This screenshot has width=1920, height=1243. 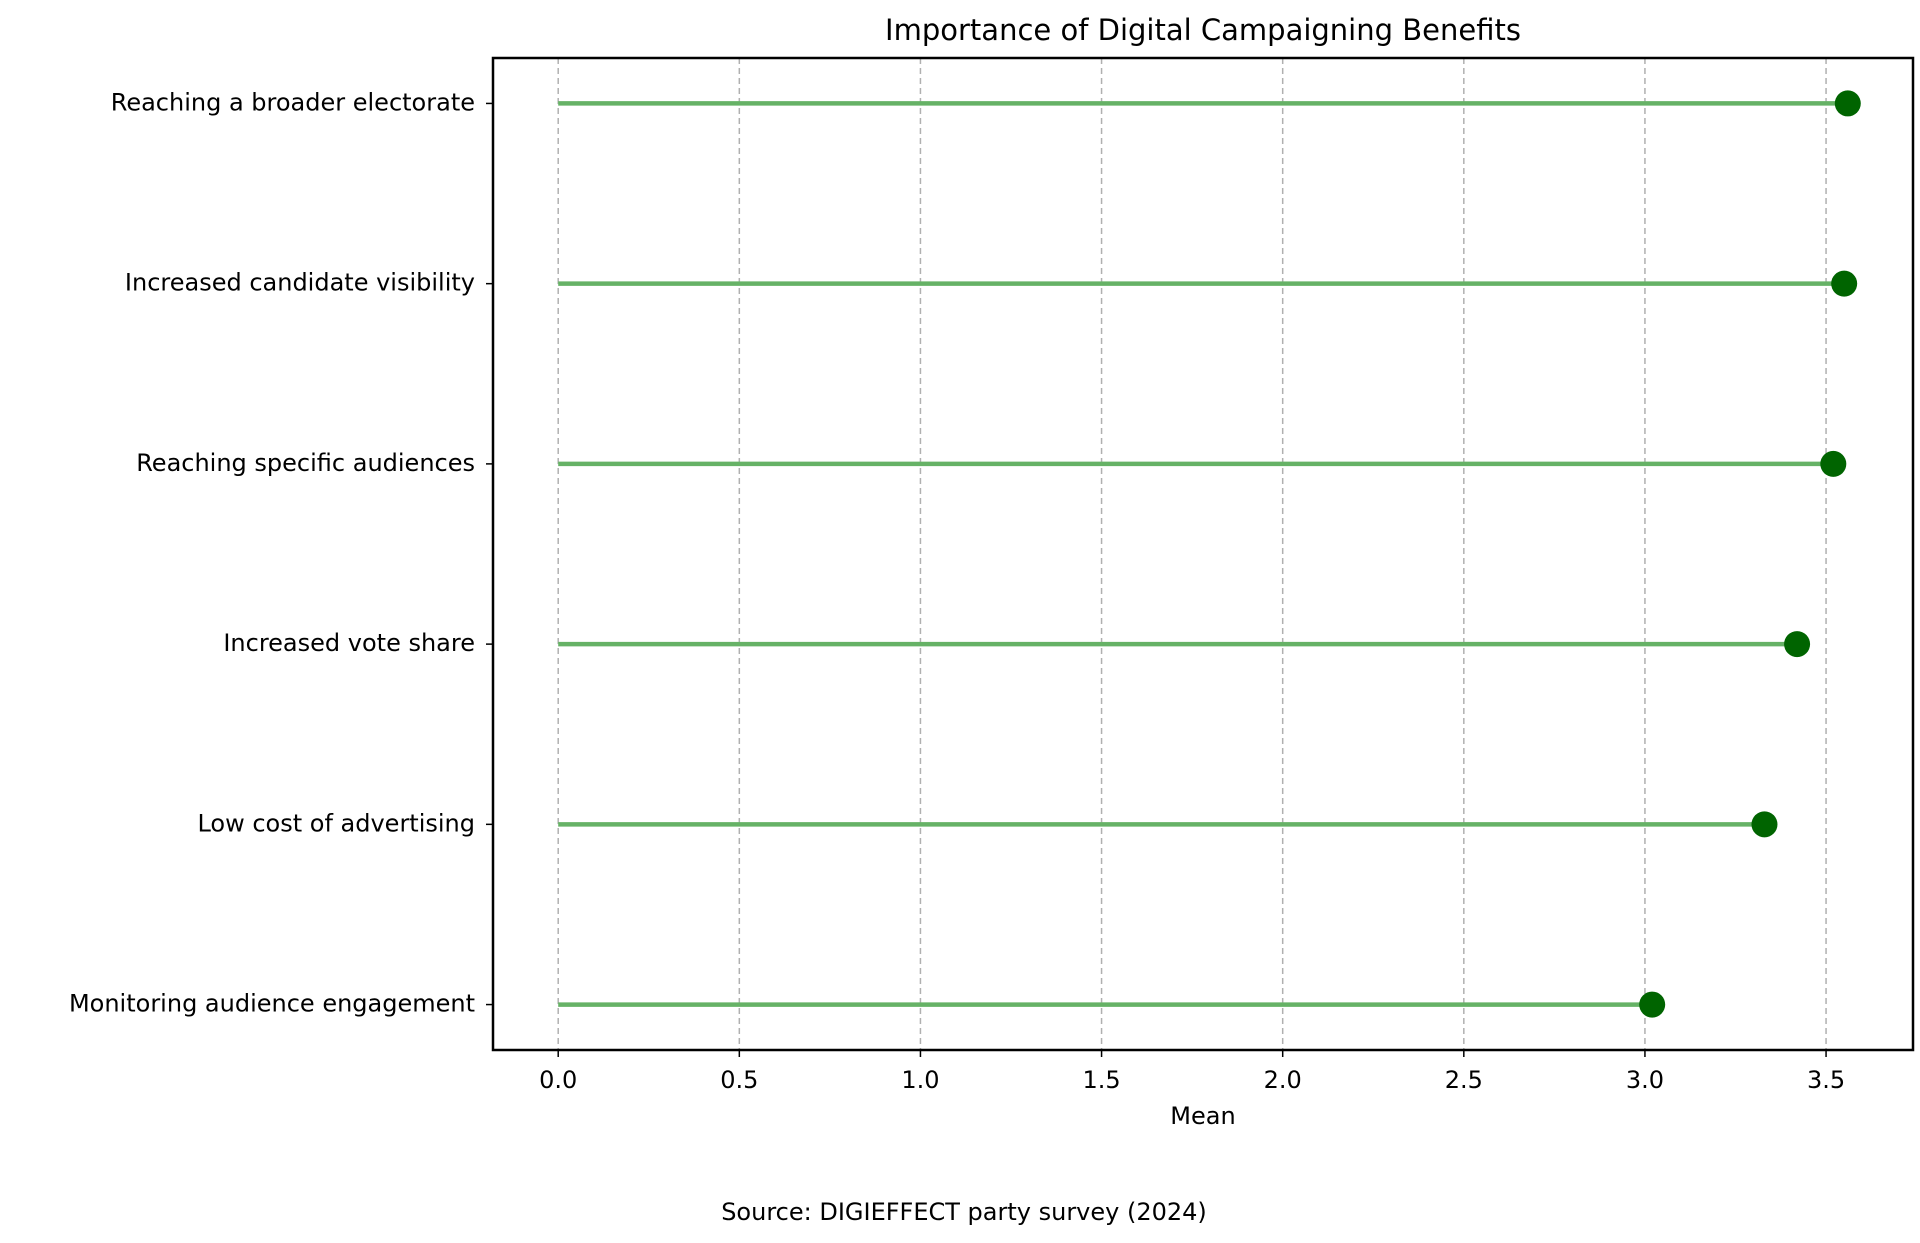 What do you see at coordinates (272, 1004) in the screenshot?
I see `y-tick-label: Monitoring audience engagement` at bounding box center [272, 1004].